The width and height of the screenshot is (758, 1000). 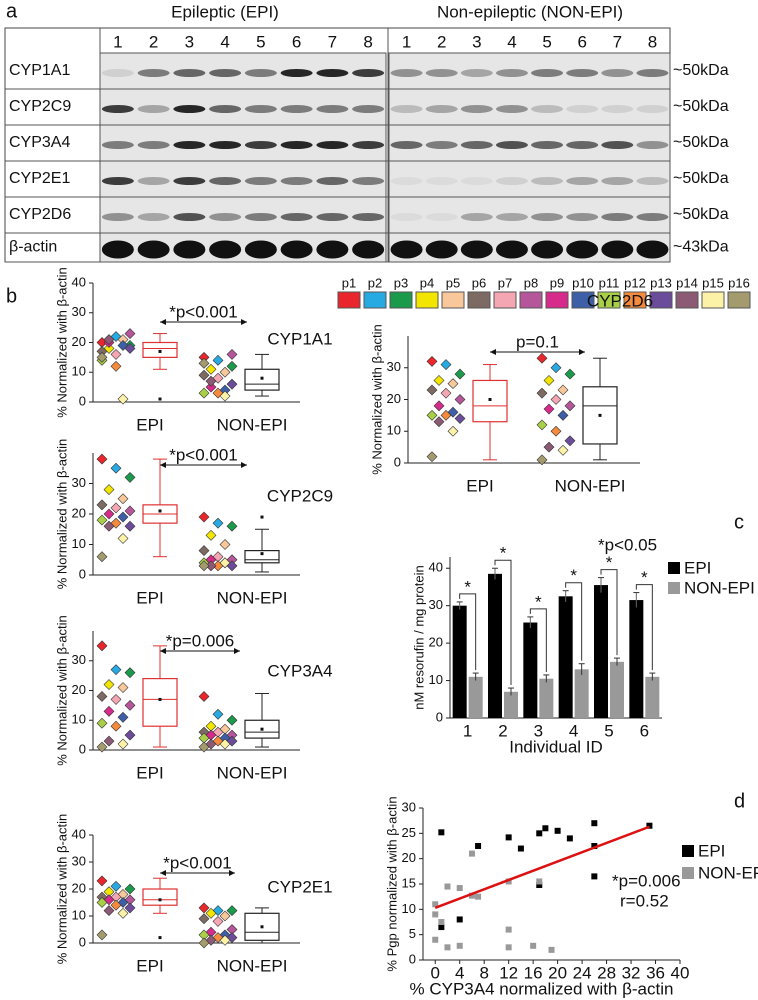 What do you see at coordinates (39, 178) in the screenshot?
I see `protein-label: CYP2E1` at bounding box center [39, 178].